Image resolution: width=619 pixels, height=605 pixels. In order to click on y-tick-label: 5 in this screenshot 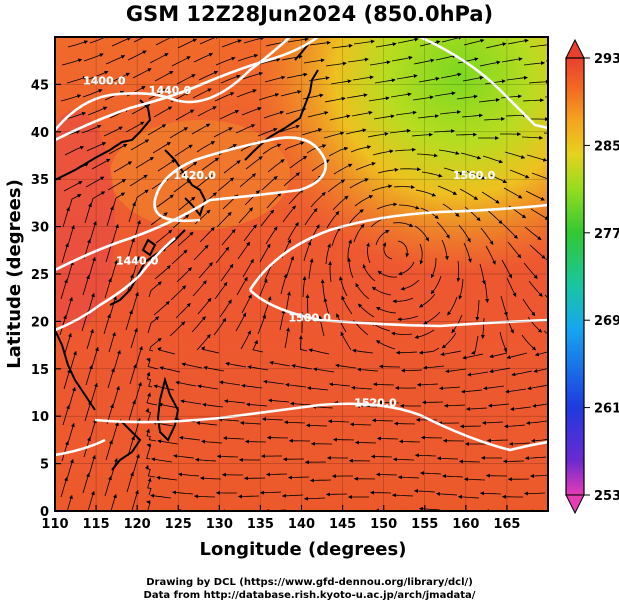, I will do `click(44, 465)`.